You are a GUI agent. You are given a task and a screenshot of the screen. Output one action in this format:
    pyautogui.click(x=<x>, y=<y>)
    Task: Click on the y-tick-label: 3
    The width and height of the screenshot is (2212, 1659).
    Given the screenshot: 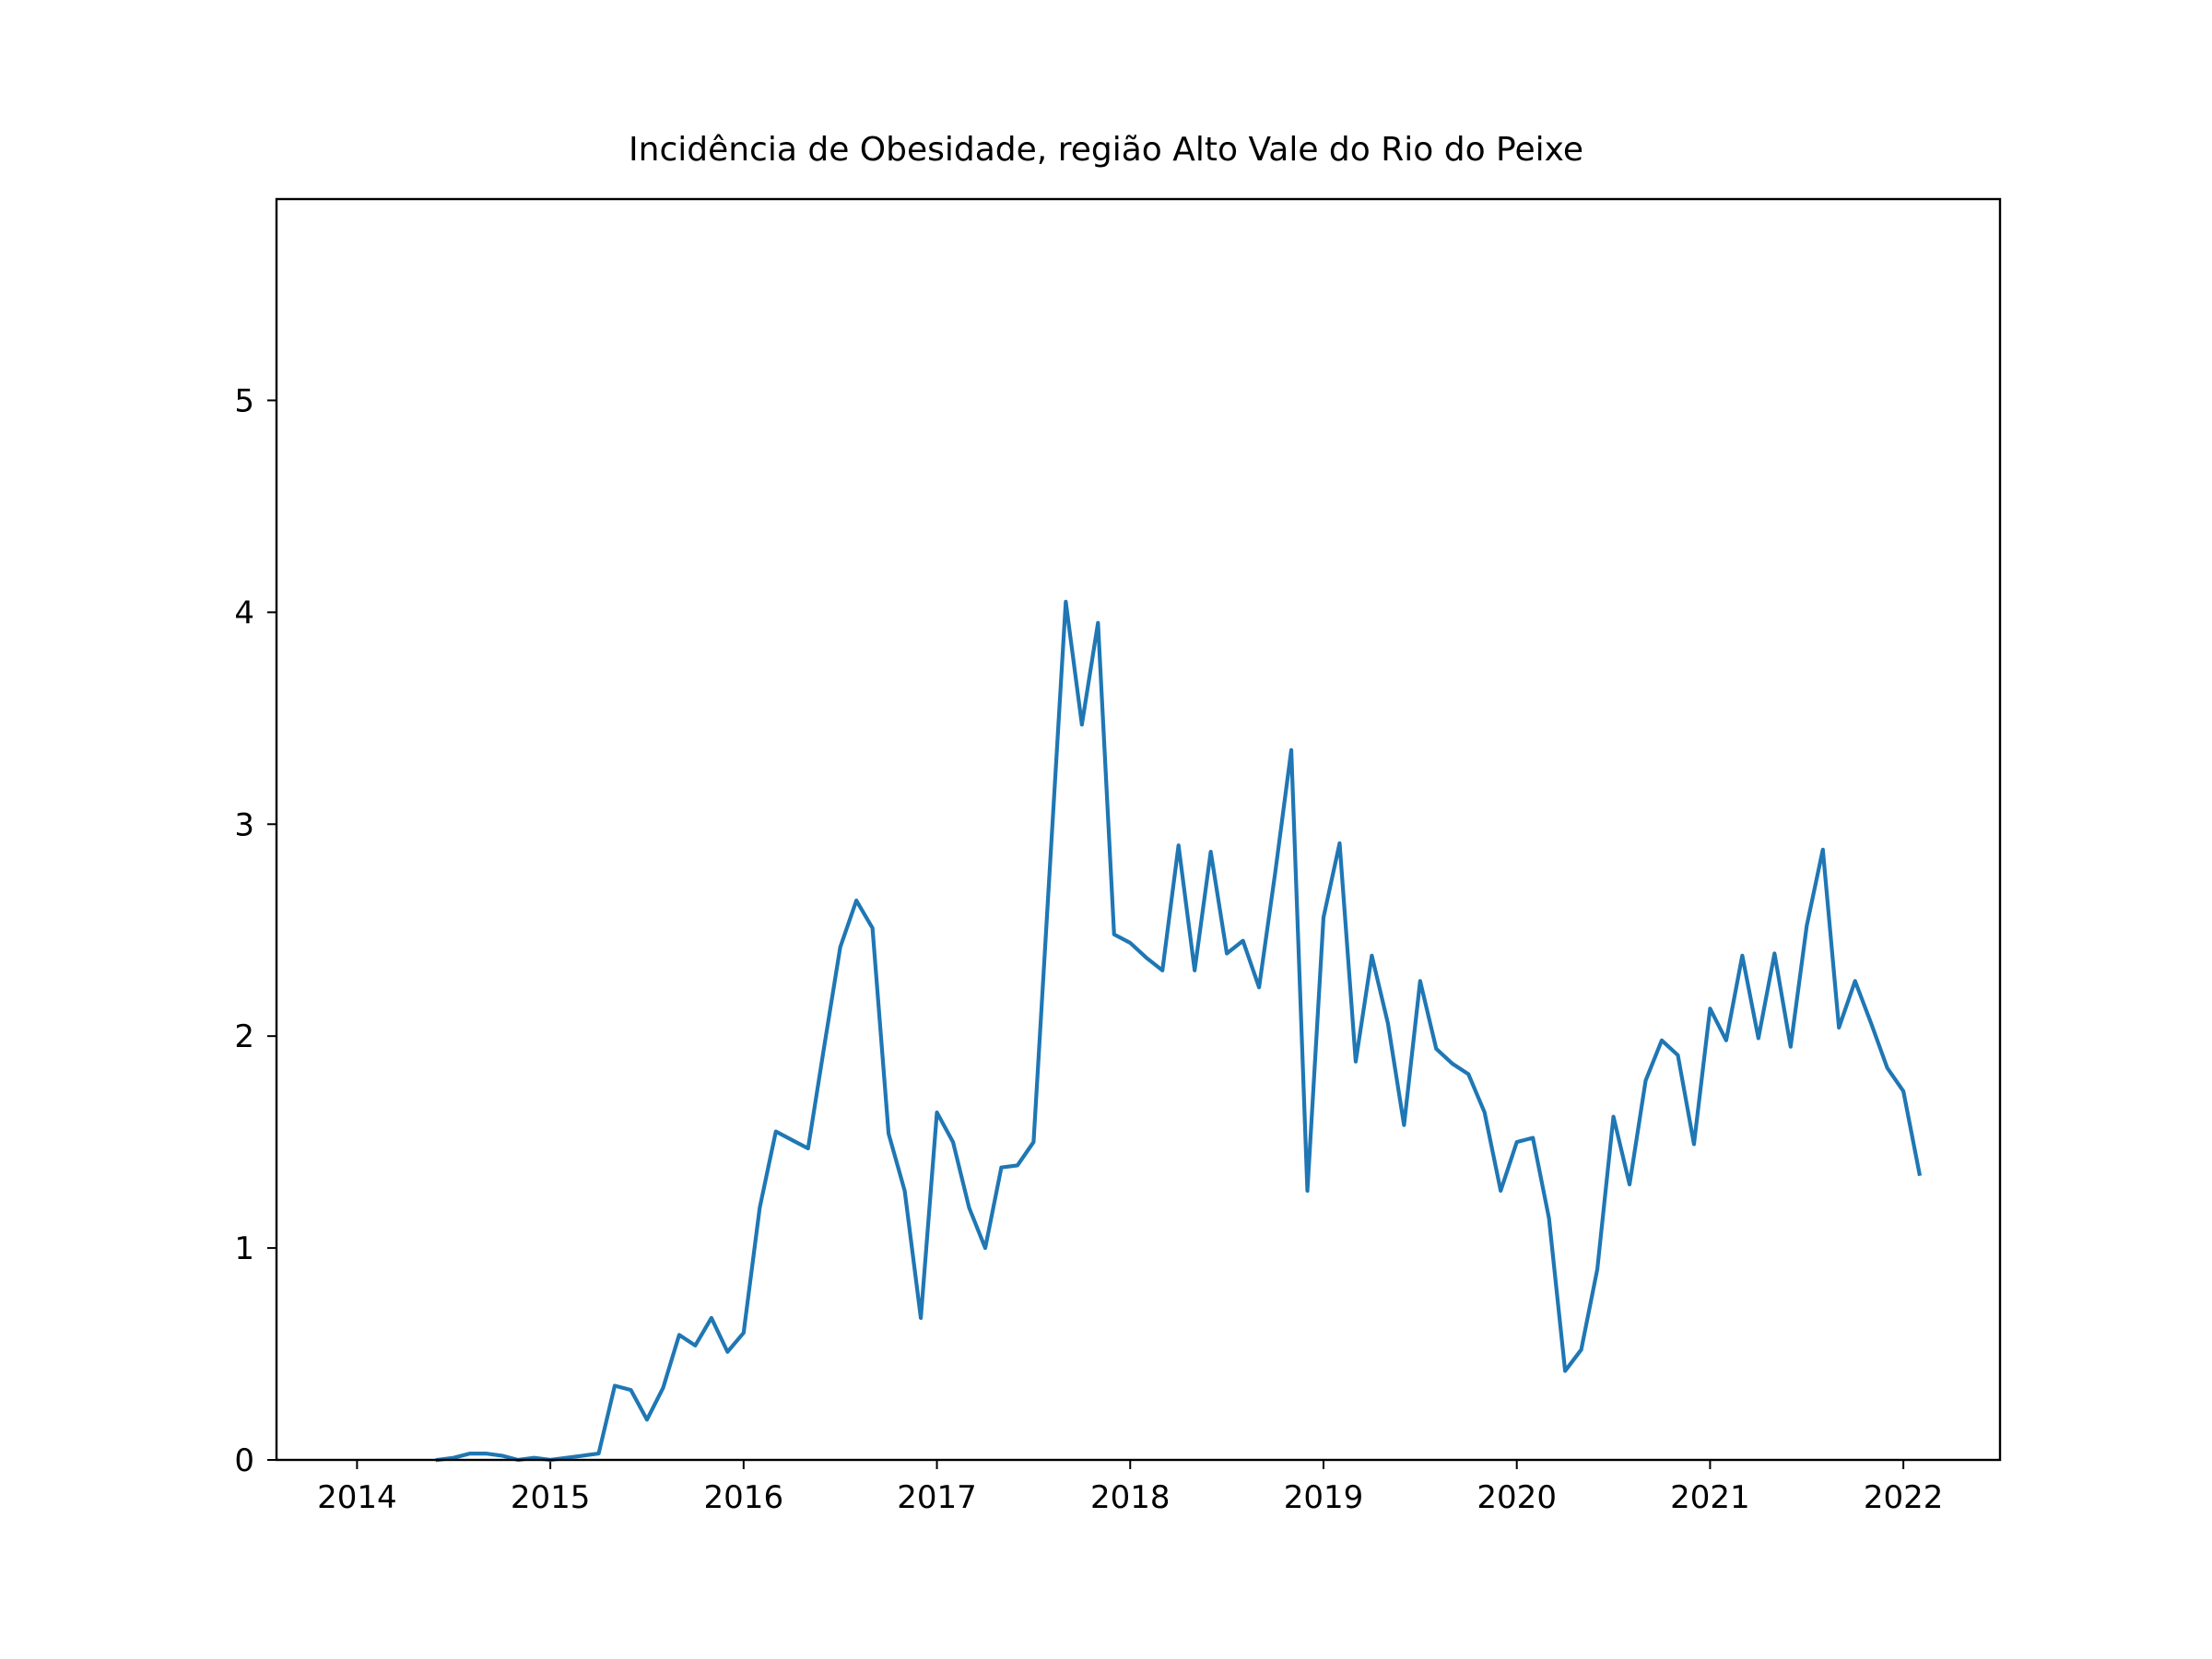 What is the action you would take?
    pyautogui.click(x=244, y=824)
    